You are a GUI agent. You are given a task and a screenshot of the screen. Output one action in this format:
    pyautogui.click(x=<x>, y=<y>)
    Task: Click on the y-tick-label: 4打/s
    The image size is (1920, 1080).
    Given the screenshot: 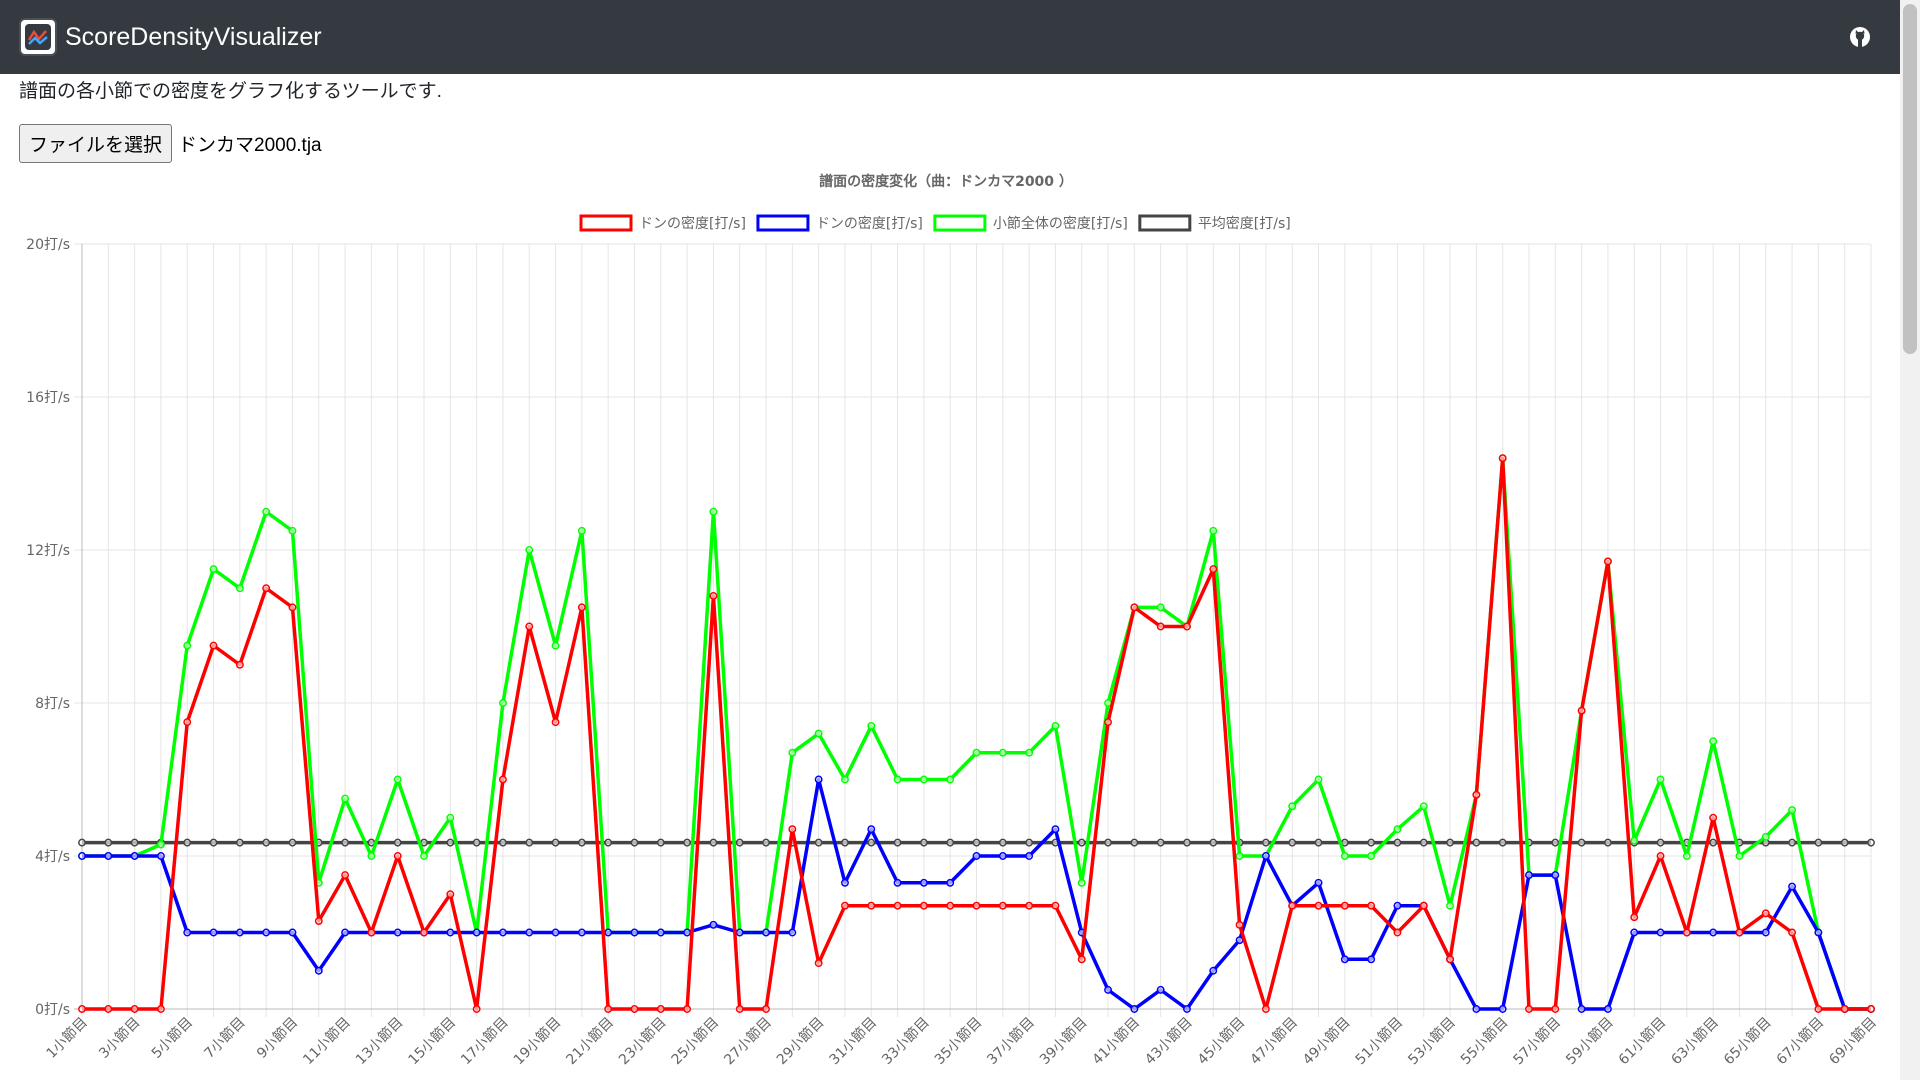 What is the action you would take?
    pyautogui.click(x=52, y=856)
    